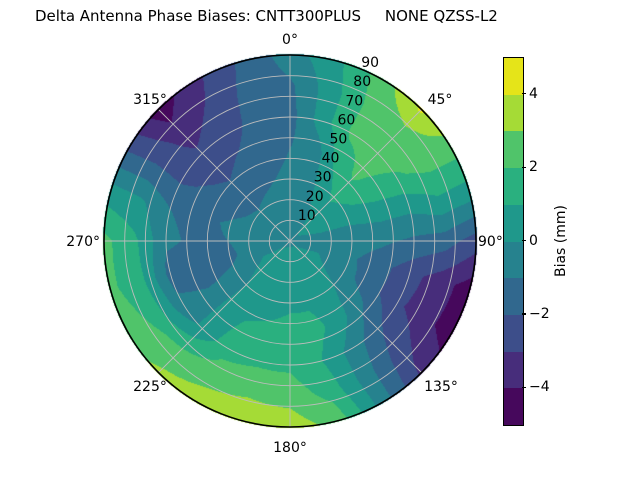 The height and width of the screenshot is (480, 640). I want to click on radial-tick-label: 10, so click(307, 216).